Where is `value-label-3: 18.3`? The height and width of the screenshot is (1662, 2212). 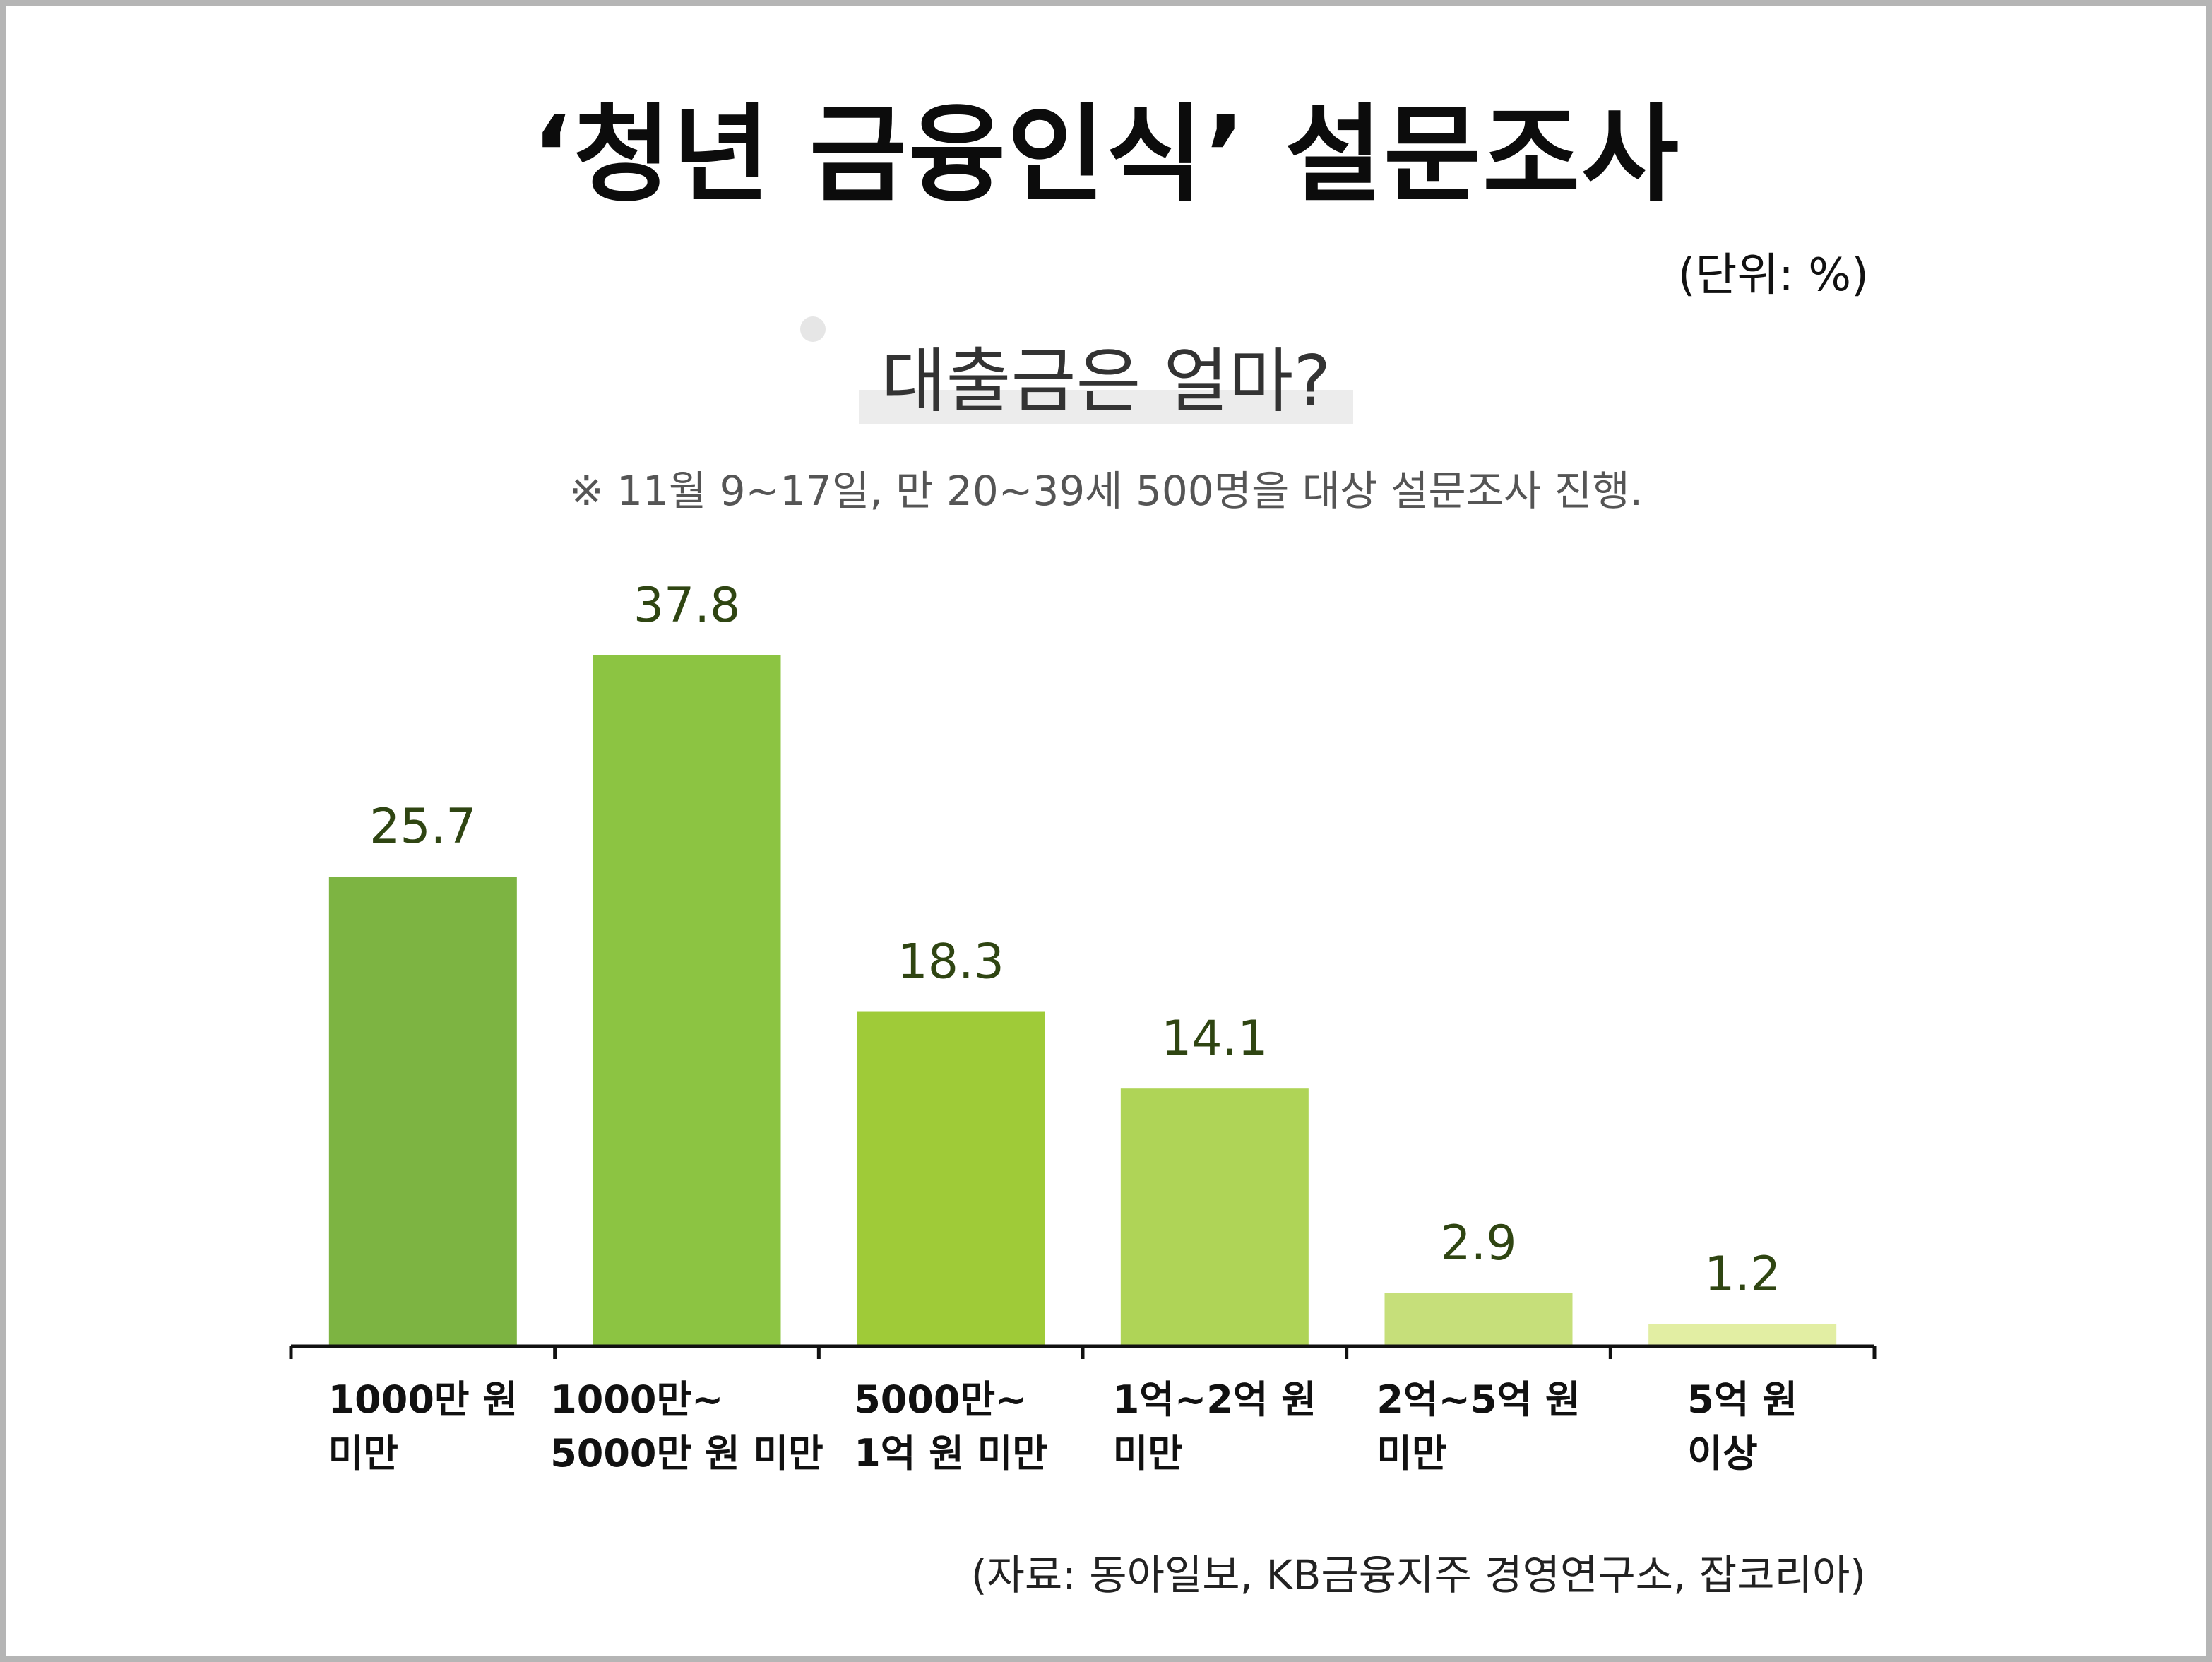
value-label-3: 18.3 is located at coordinates (950, 962).